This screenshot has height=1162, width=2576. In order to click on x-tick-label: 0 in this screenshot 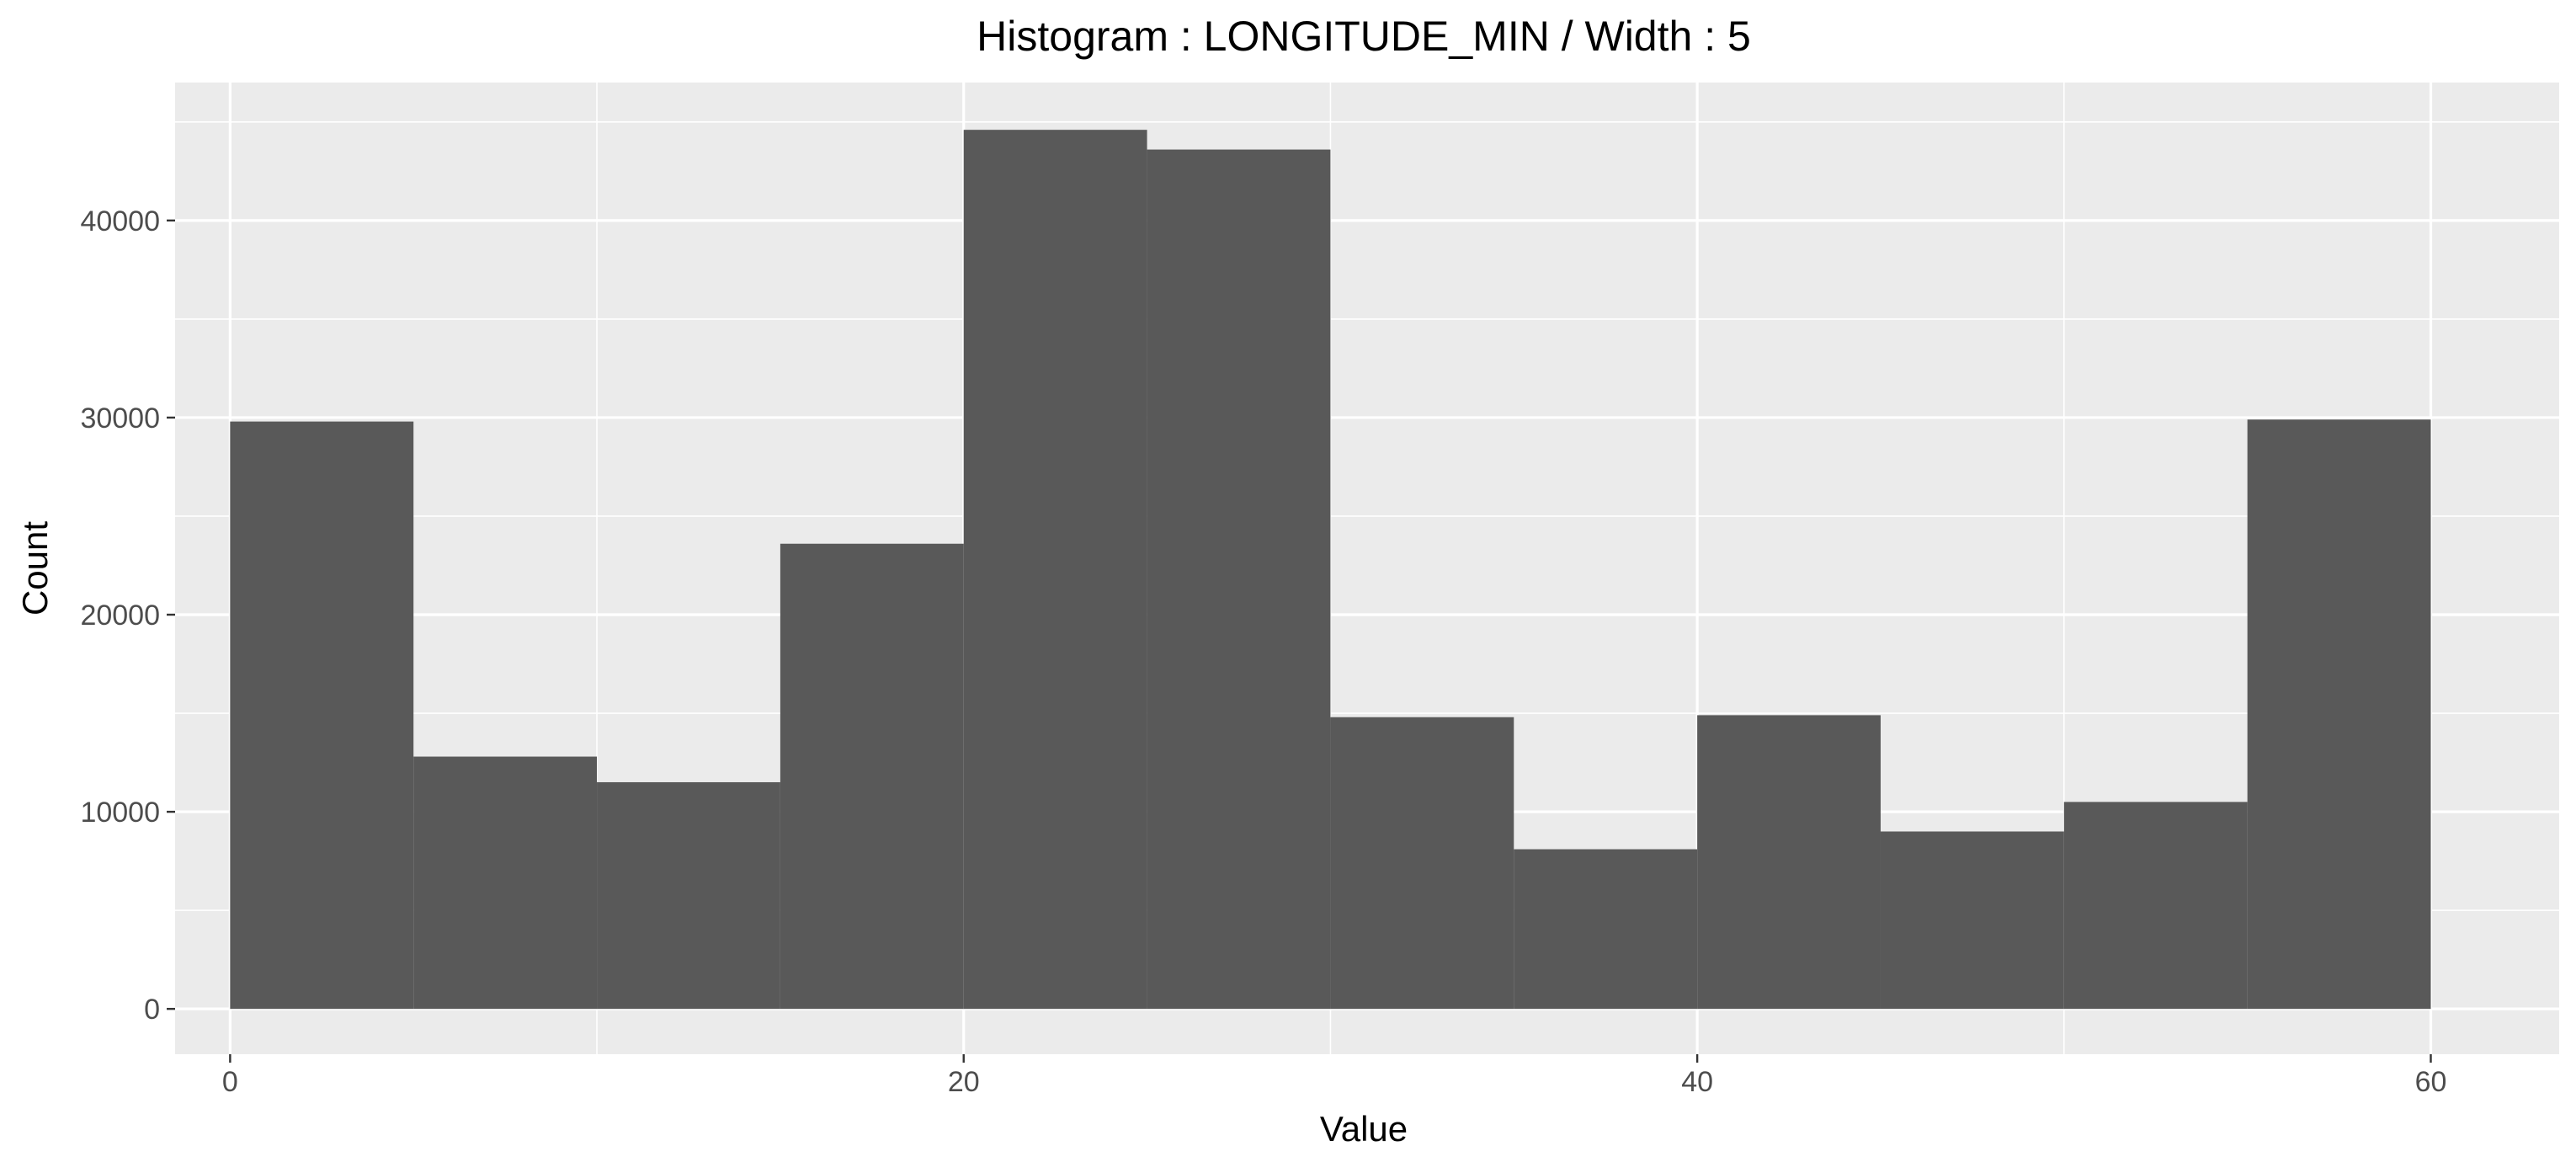, I will do `click(230, 1082)`.